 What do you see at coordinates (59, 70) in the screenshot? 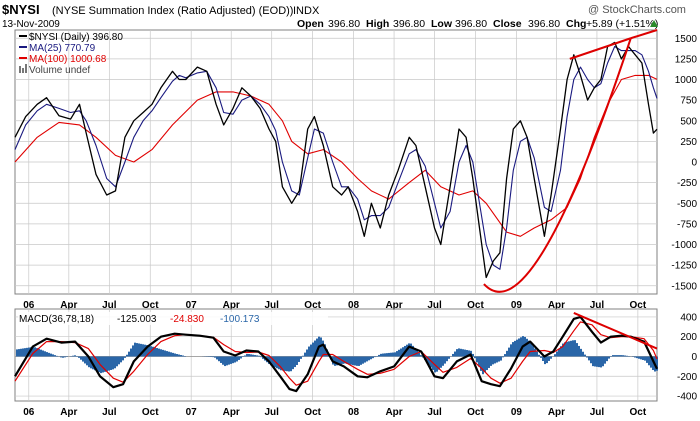
I see `legend-volume: Volume undef` at bounding box center [59, 70].